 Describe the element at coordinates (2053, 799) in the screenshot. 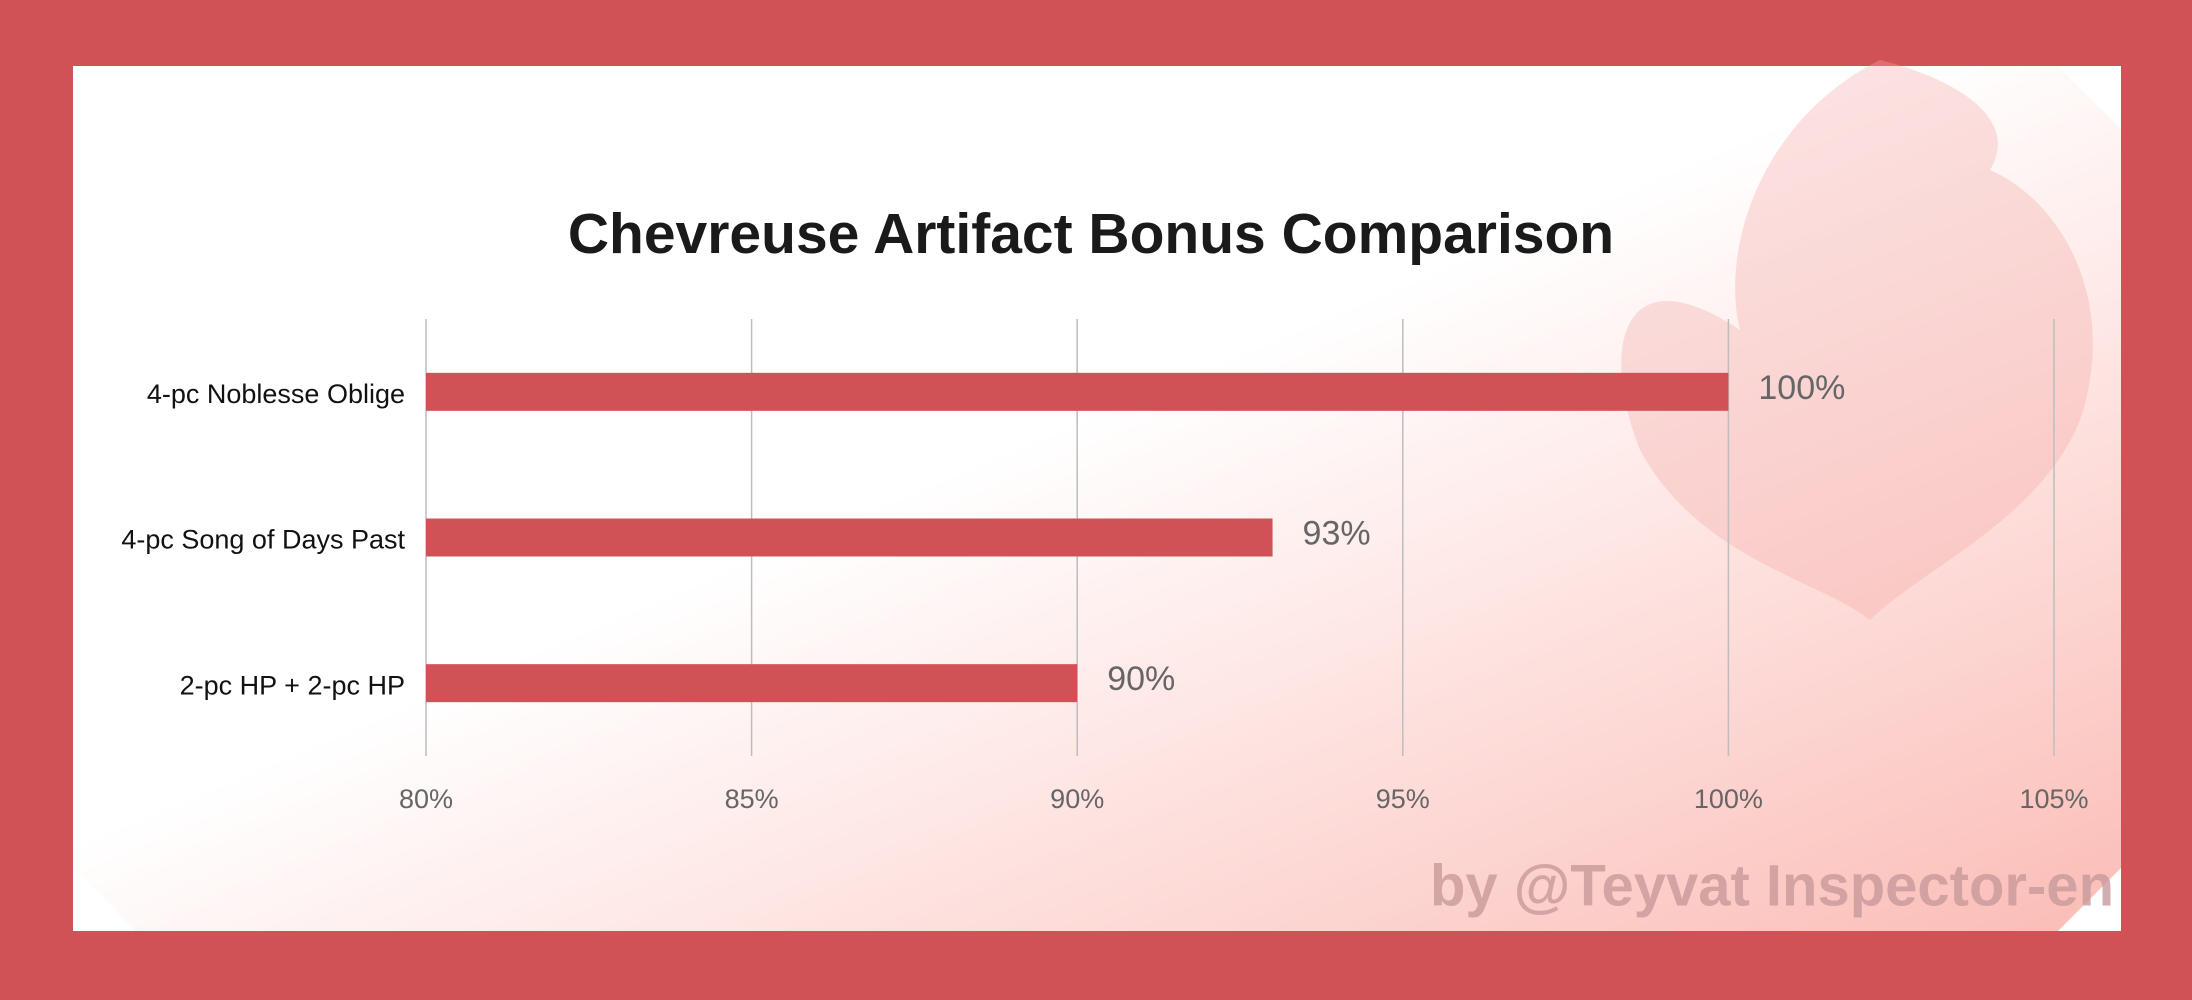

I see `x-tick-label: 105%` at that location.